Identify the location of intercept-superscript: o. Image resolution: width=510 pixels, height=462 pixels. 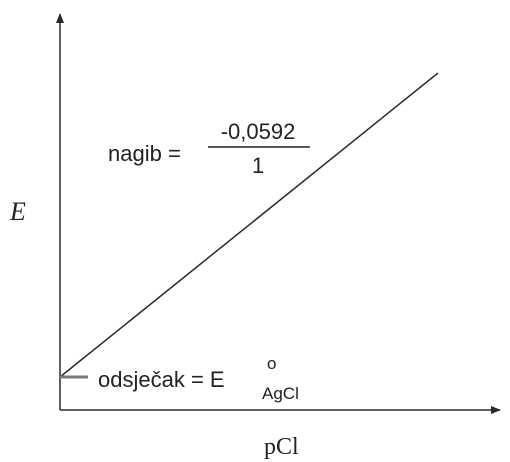
(271, 363).